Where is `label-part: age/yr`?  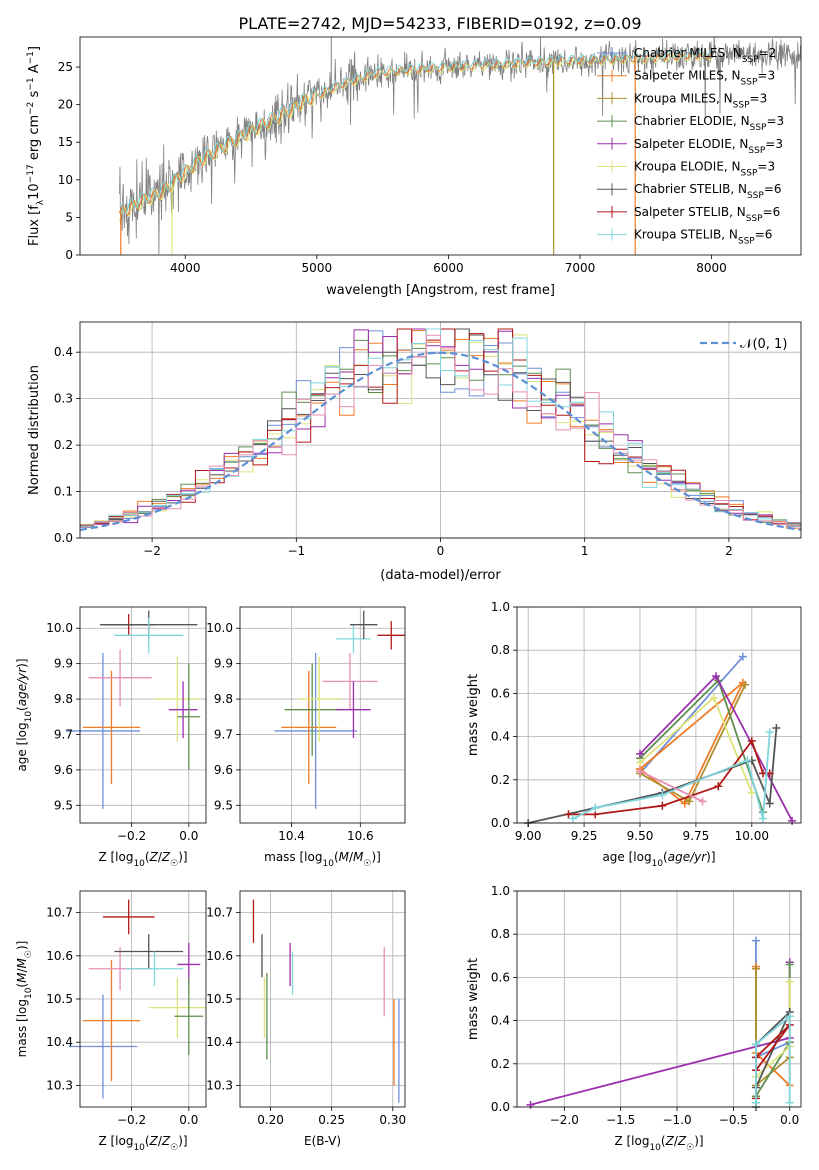
label-part: age/yr is located at coordinates (687, 857).